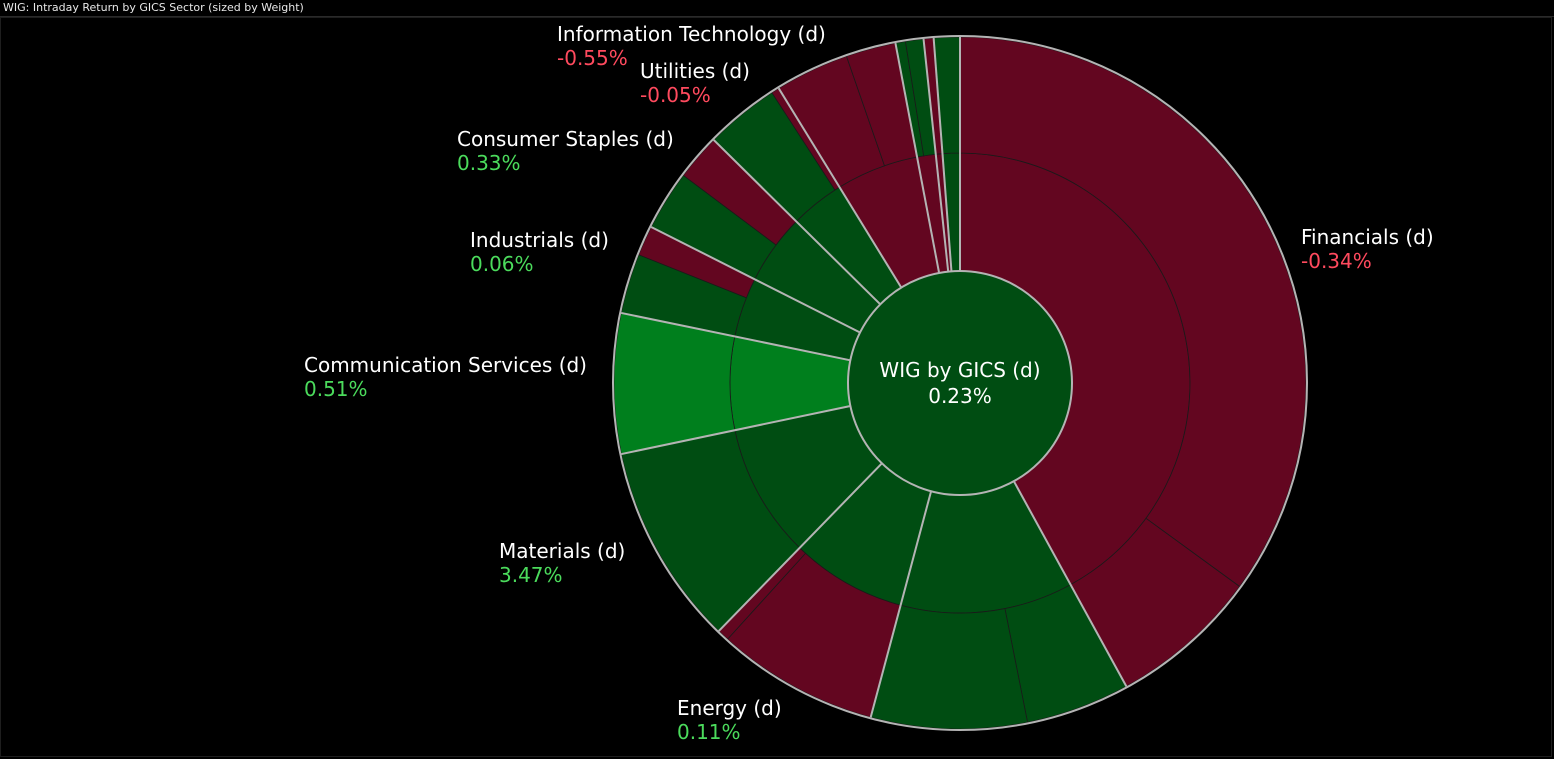 Image resolution: width=1554 pixels, height=759 pixels. What do you see at coordinates (695, 71) in the screenshot?
I see `sector-label-name-10: Utilities (d)` at bounding box center [695, 71].